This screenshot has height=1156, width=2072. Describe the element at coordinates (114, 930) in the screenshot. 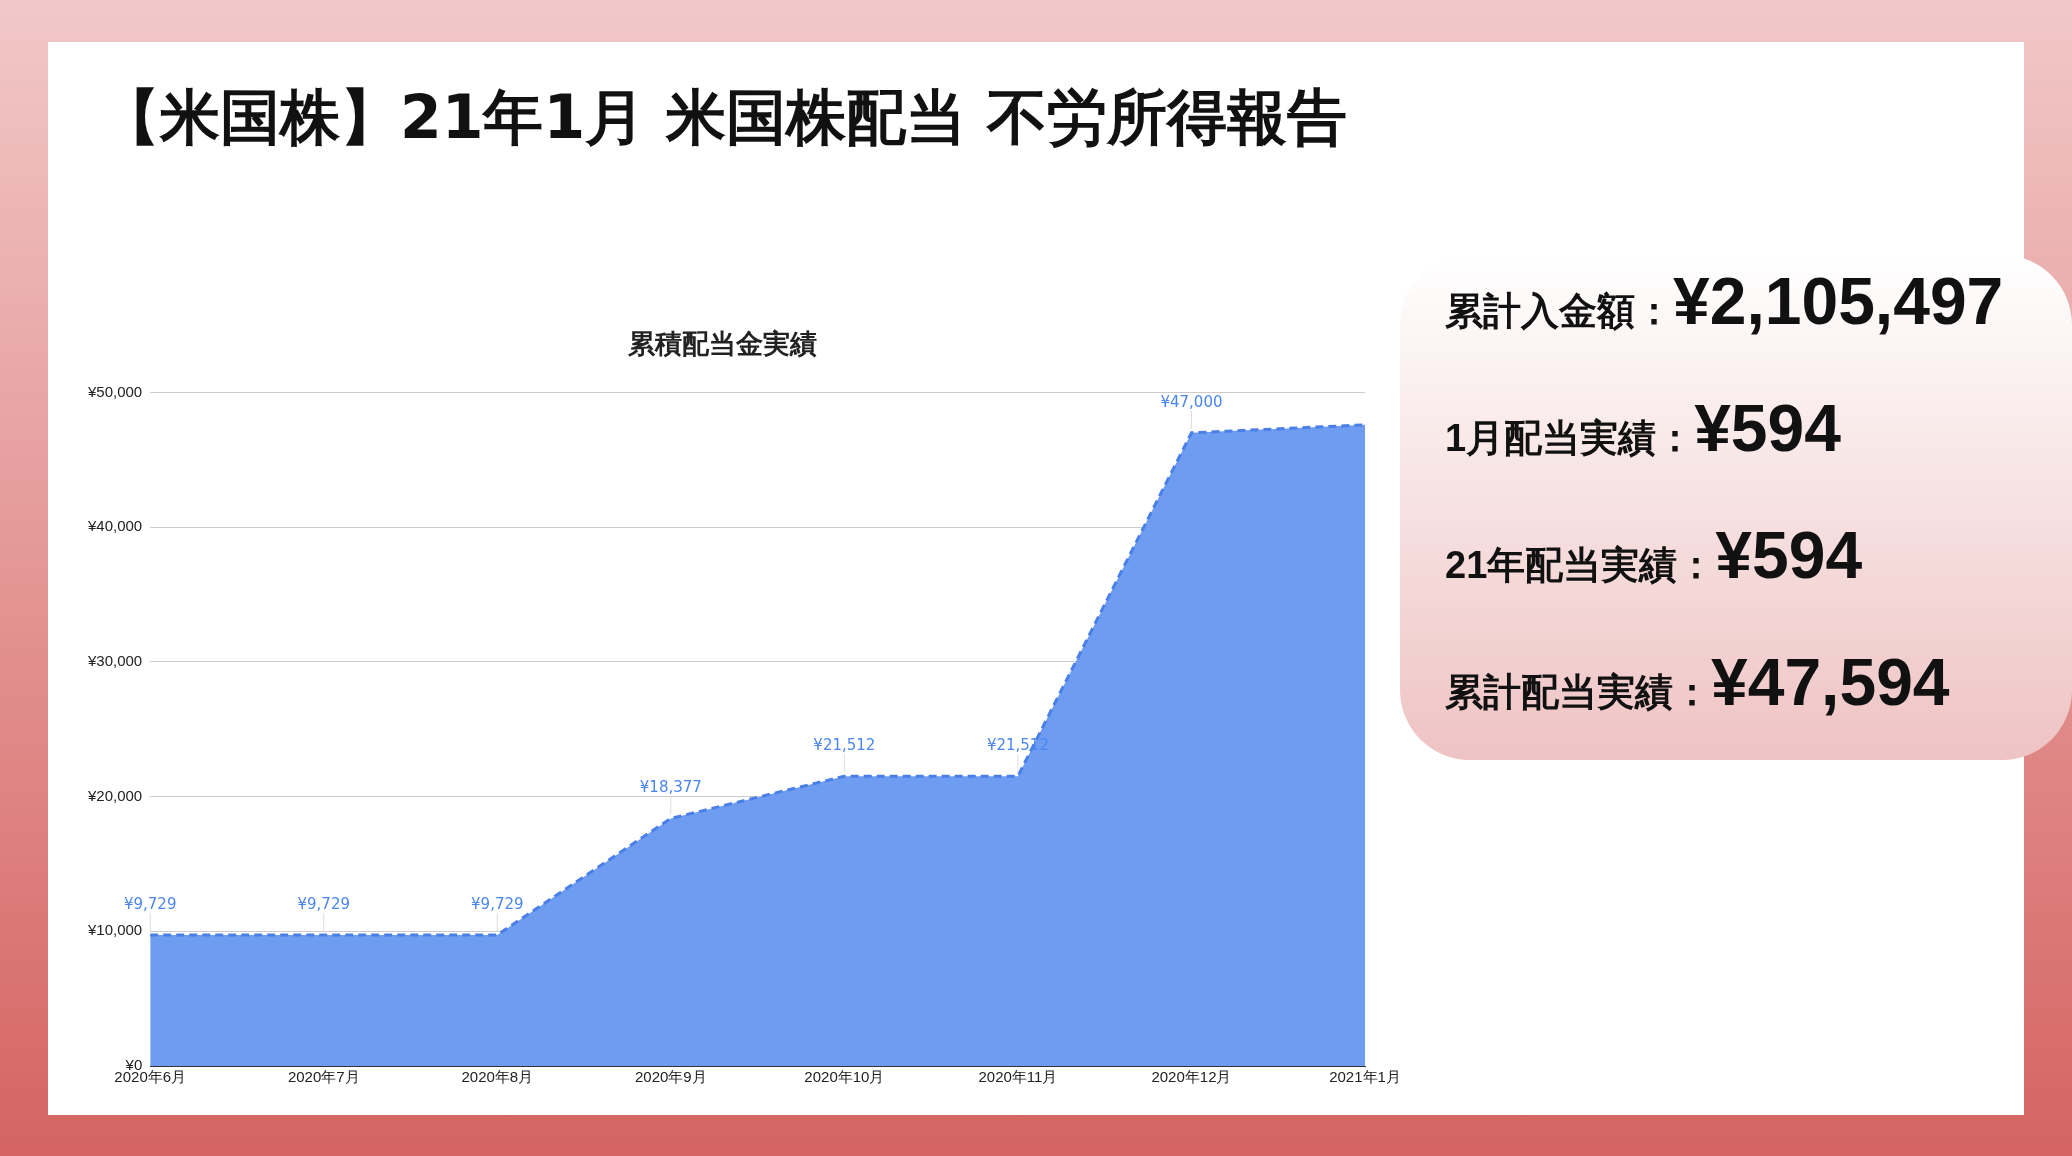

I see `y-tick-label: ¥10,000` at that location.